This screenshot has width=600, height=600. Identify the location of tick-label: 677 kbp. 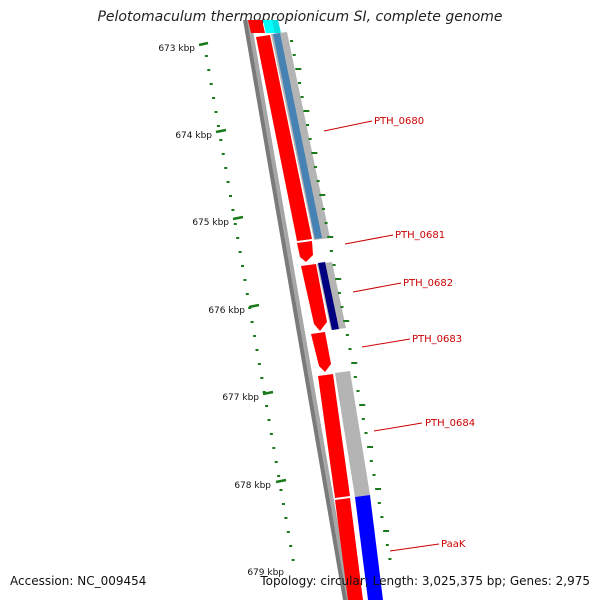
(240, 398).